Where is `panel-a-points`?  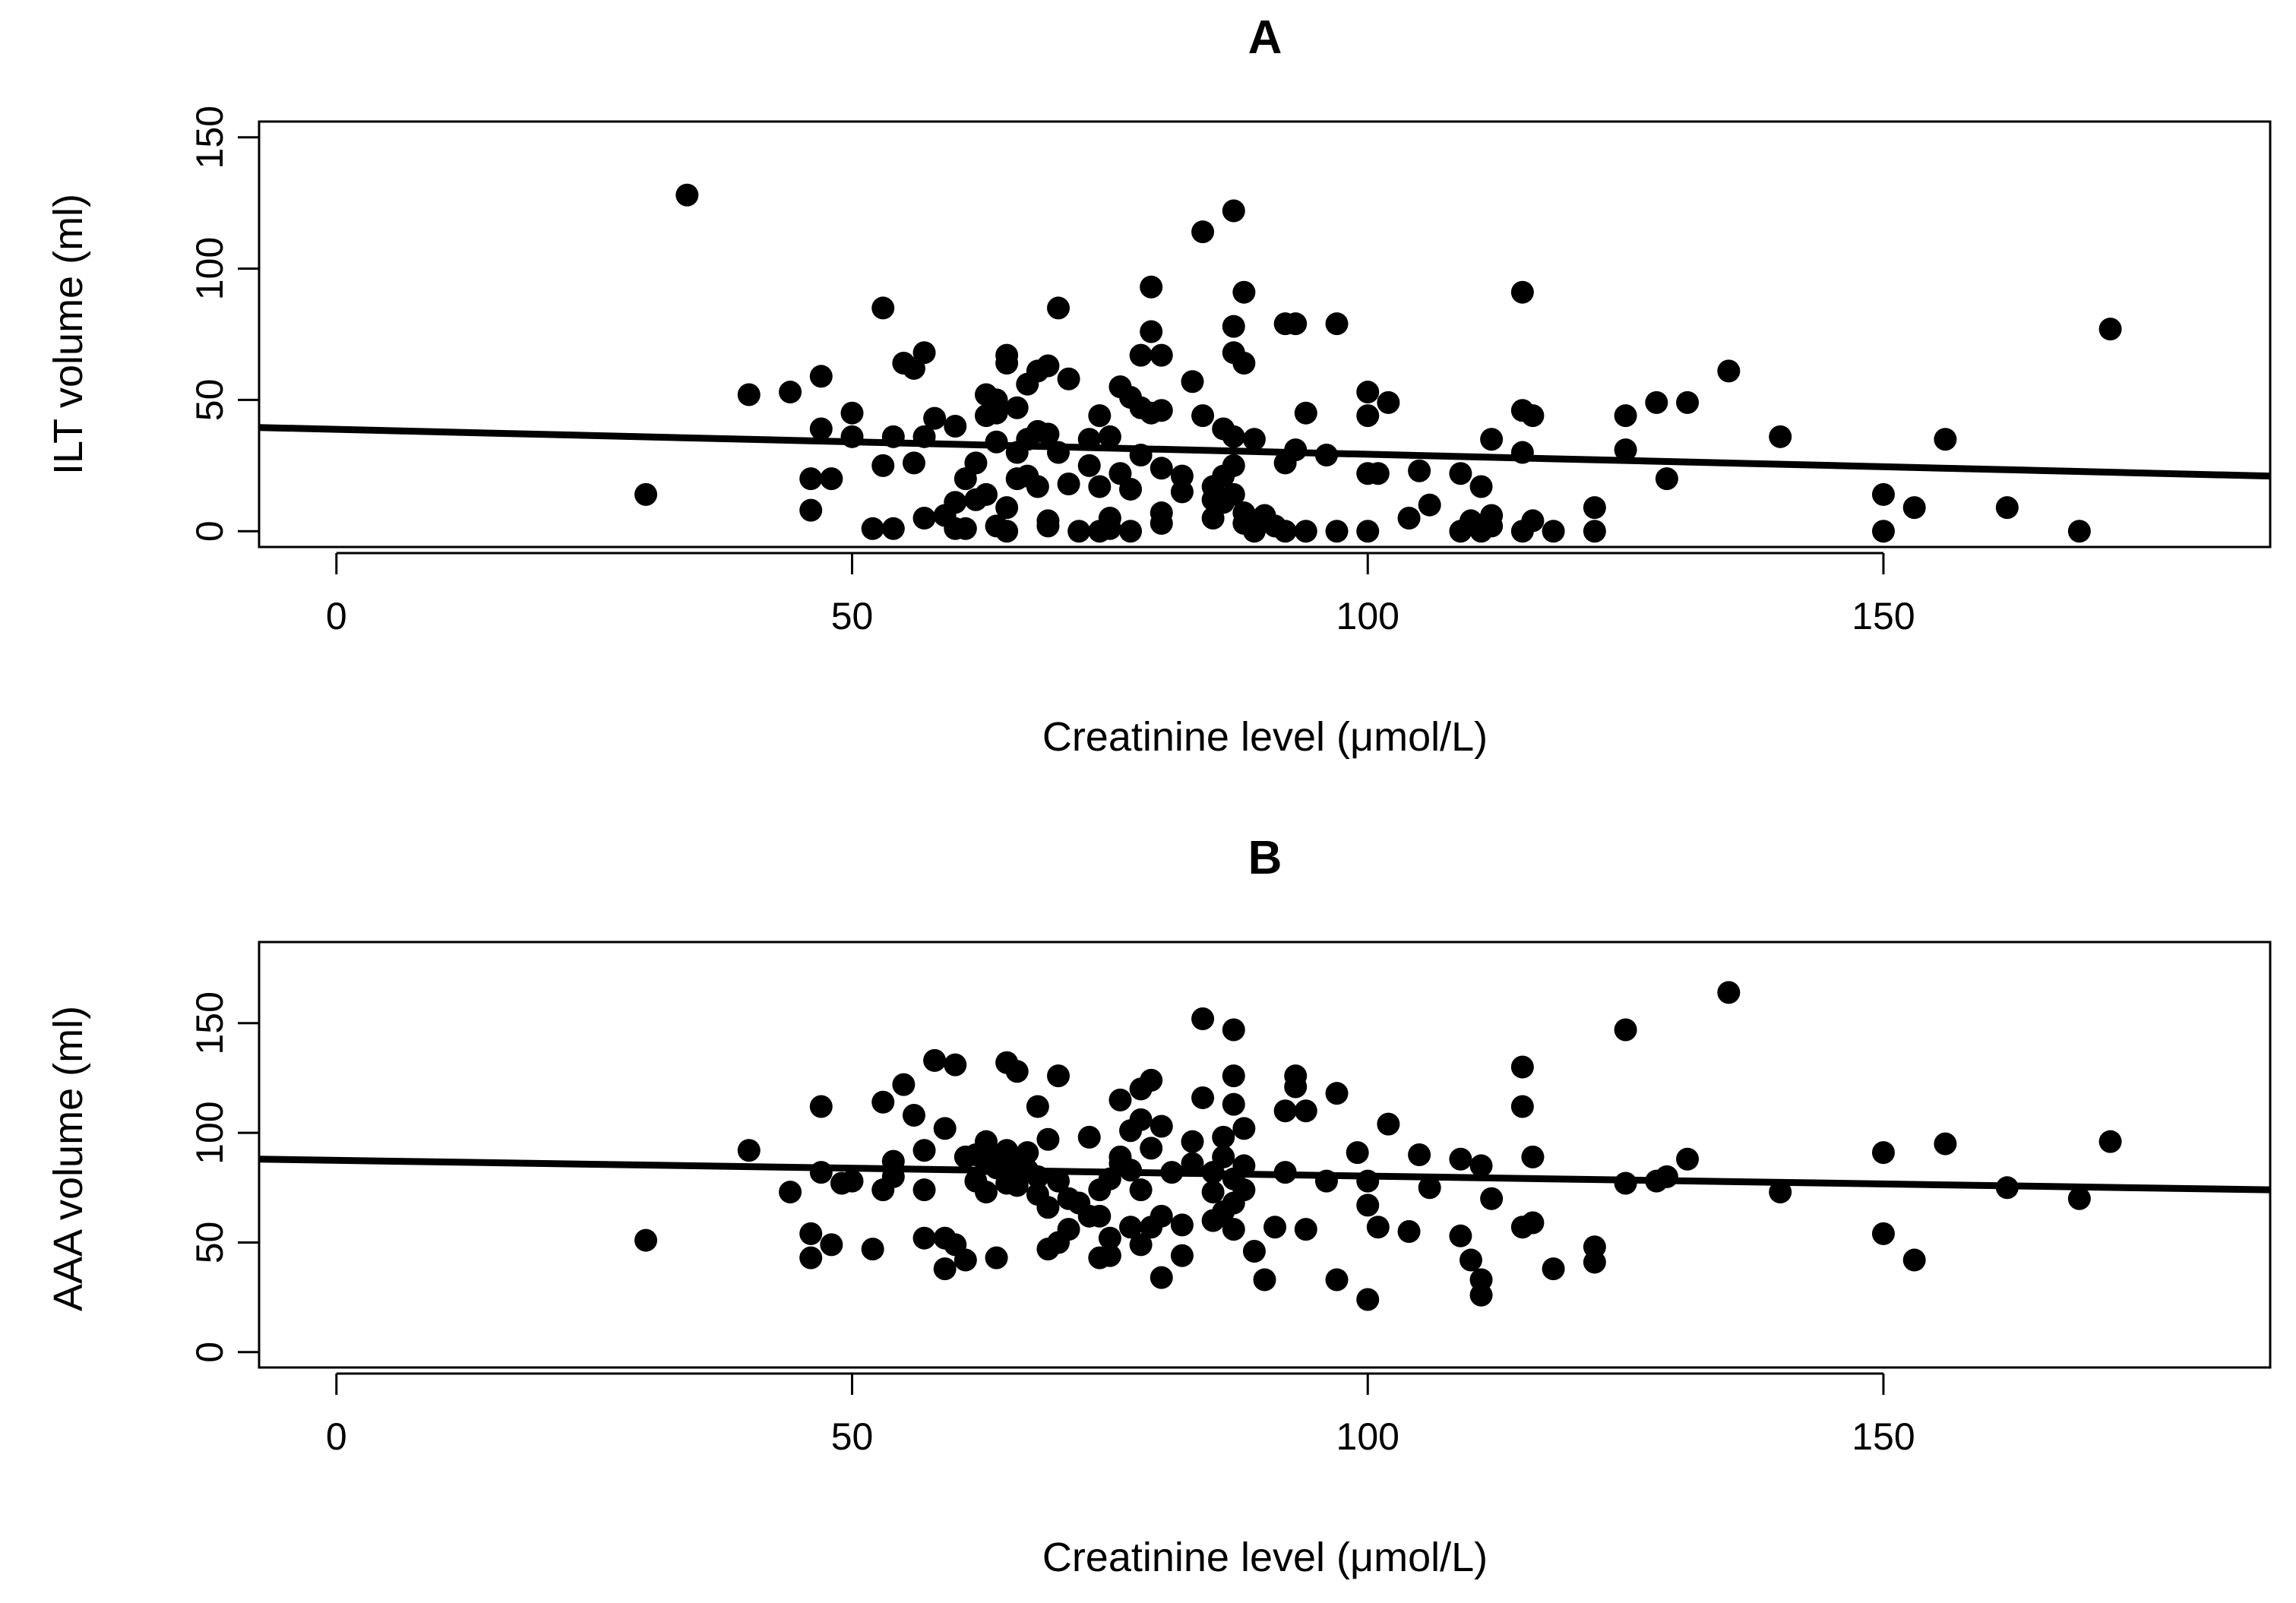
panel-a-points is located at coordinates (1378, 363).